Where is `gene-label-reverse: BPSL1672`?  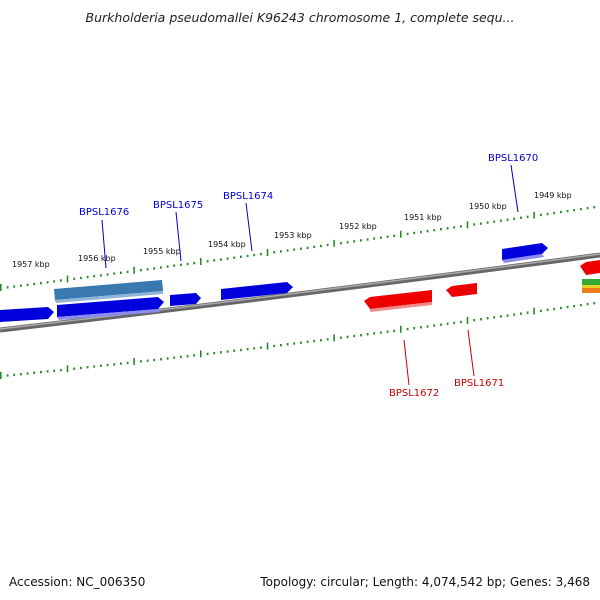 gene-label-reverse: BPSL1672 is located at coordinates (414, 393).